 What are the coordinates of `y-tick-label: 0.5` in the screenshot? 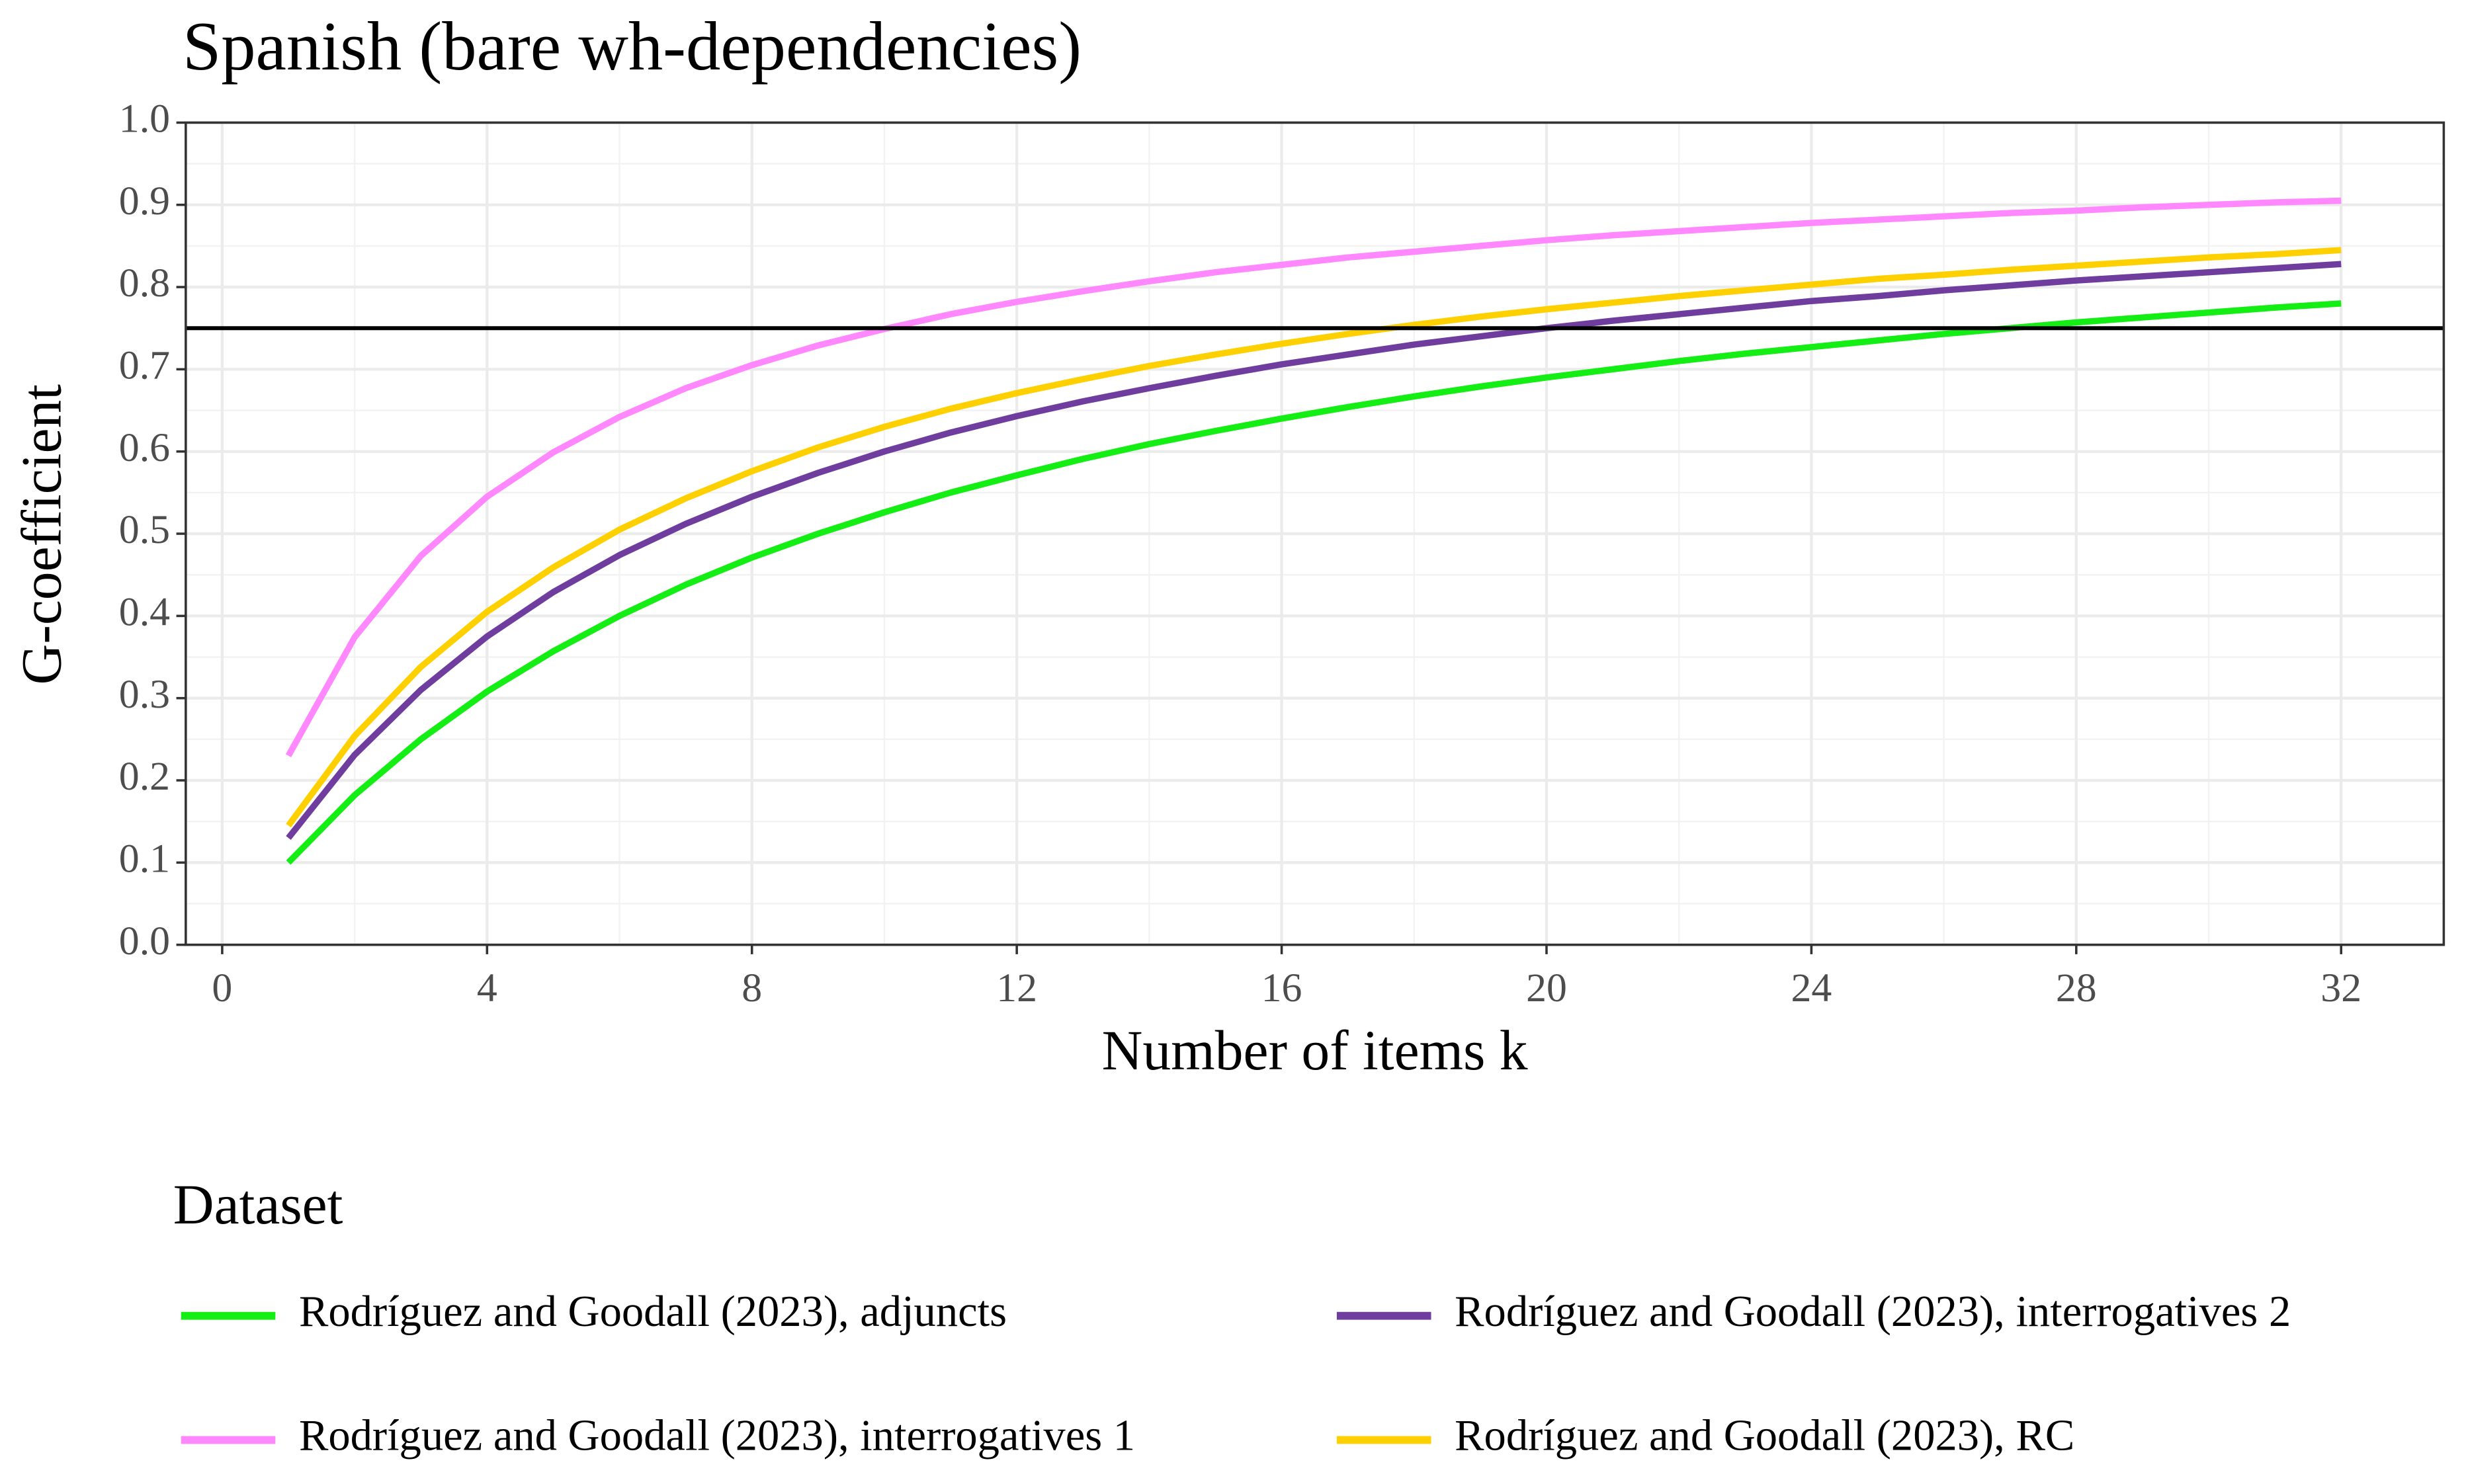 It's located at (144, 529).